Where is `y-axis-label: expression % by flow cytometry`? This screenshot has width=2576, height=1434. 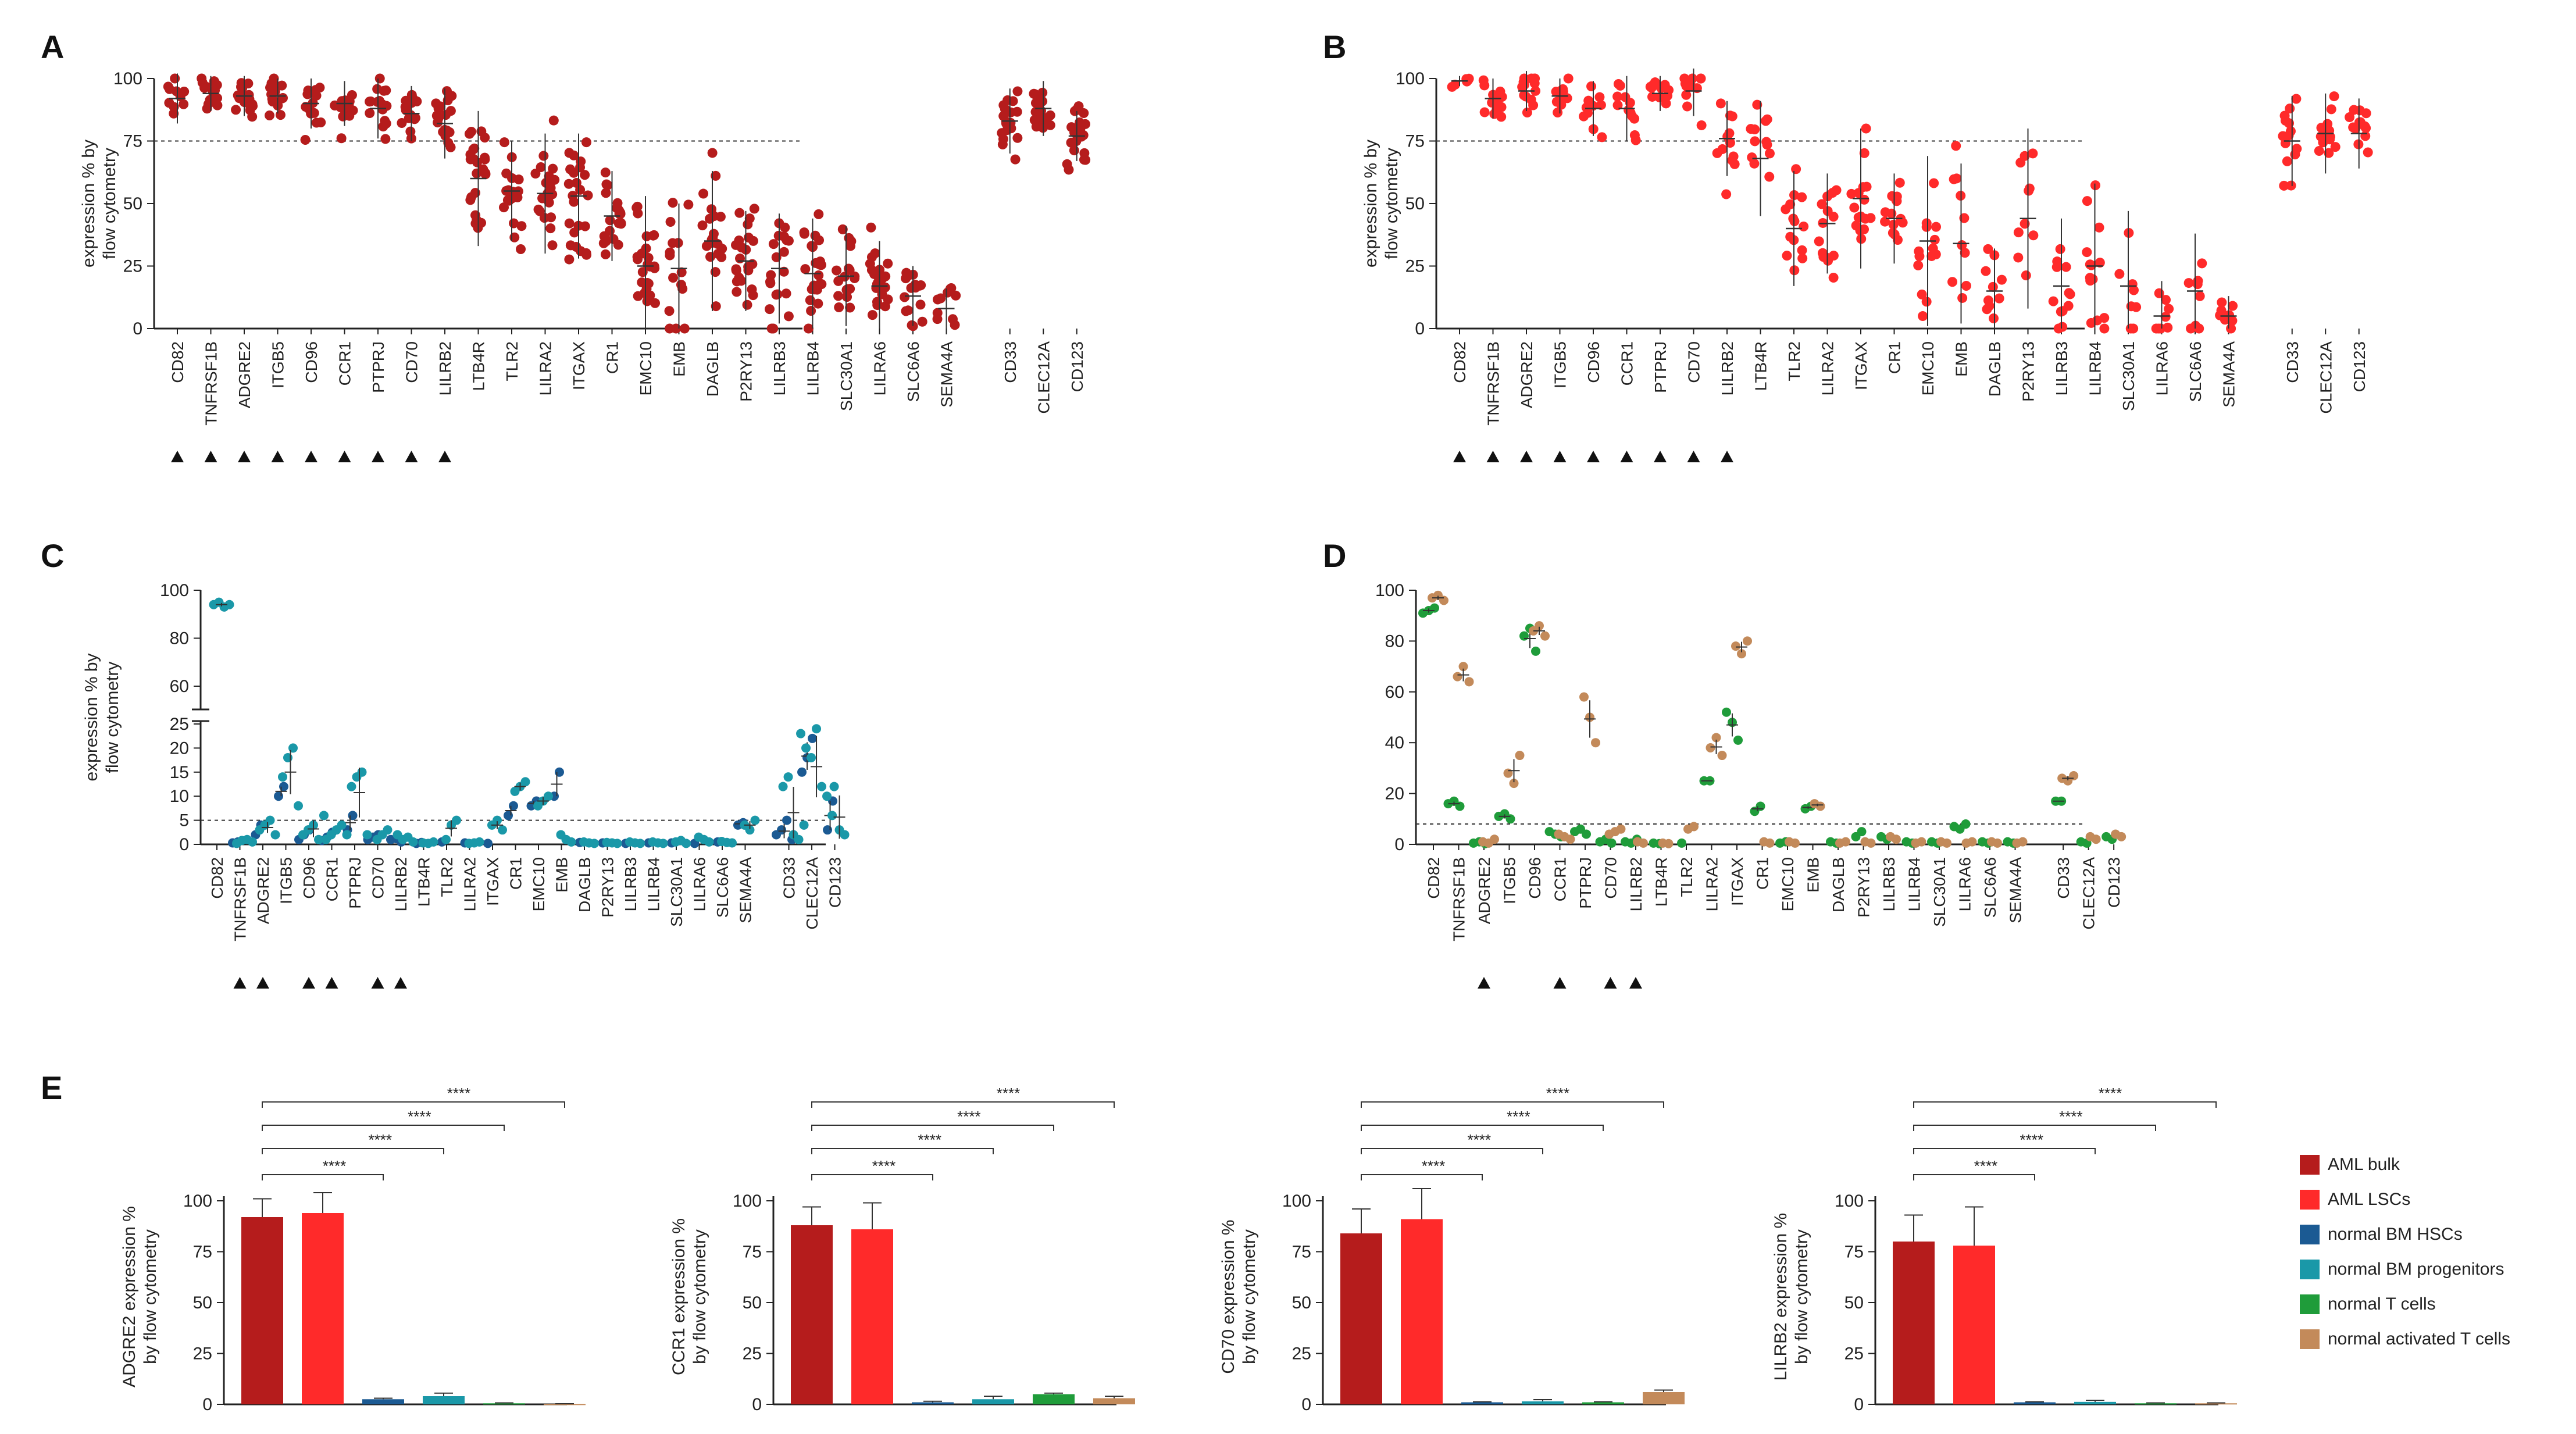
y-axis-label: expression % by flow cytometry is located at coordinates (1381, 203).